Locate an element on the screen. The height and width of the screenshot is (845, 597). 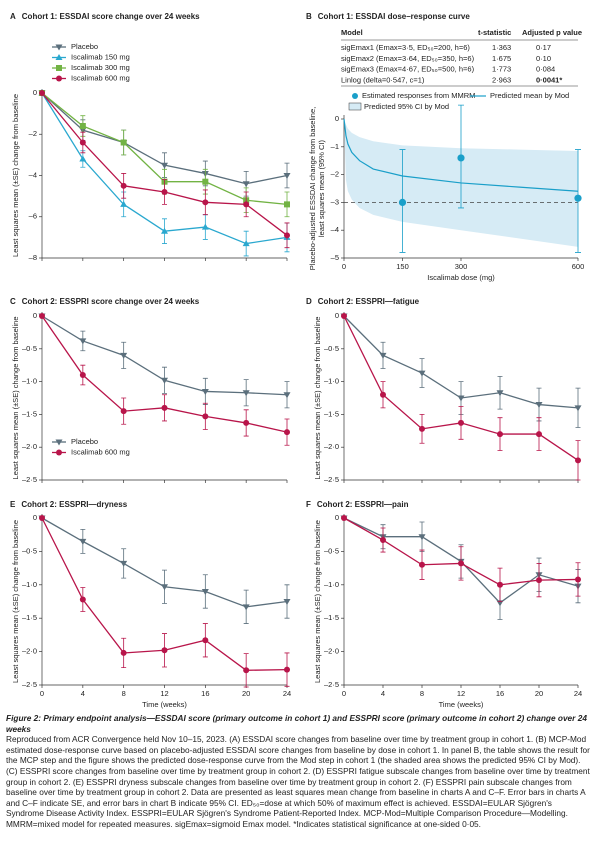
legend-label: Predicted mean by Mod is located at coordinates (529, 95).